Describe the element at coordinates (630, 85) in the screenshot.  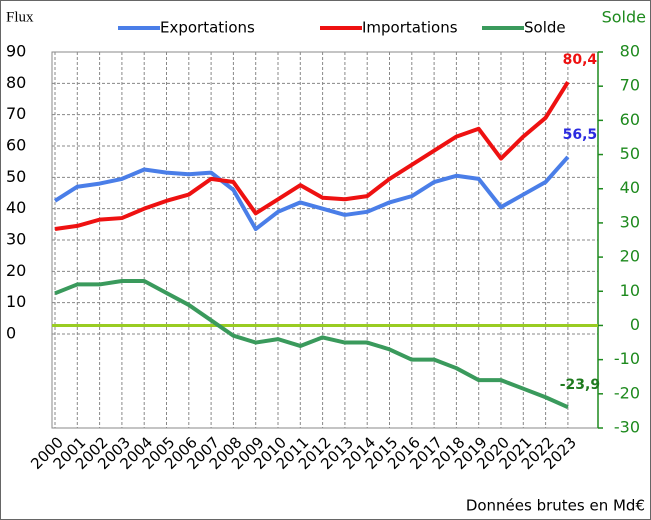
I see `y2-tick-label: 70` at that location.